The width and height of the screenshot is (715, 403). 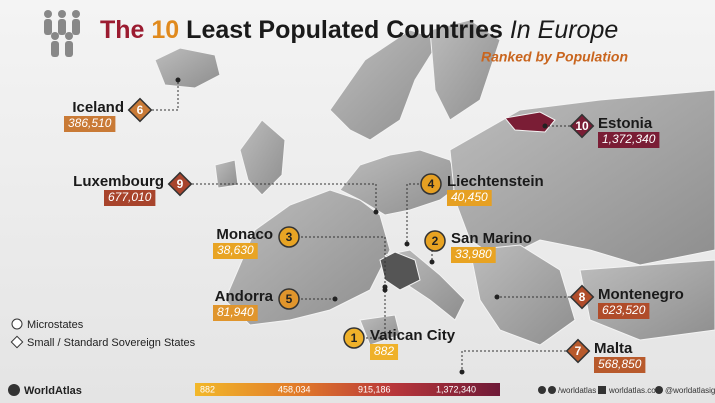 I want to click on social: /worldatlas, so click(x=577, y=390).